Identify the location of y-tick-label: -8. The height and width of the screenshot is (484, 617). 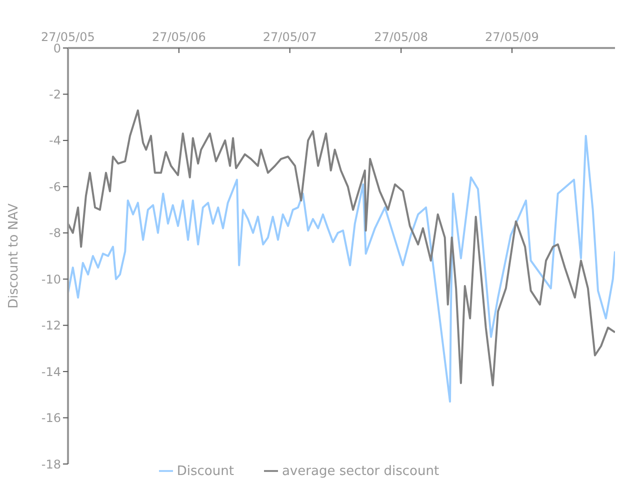
(55, 233).